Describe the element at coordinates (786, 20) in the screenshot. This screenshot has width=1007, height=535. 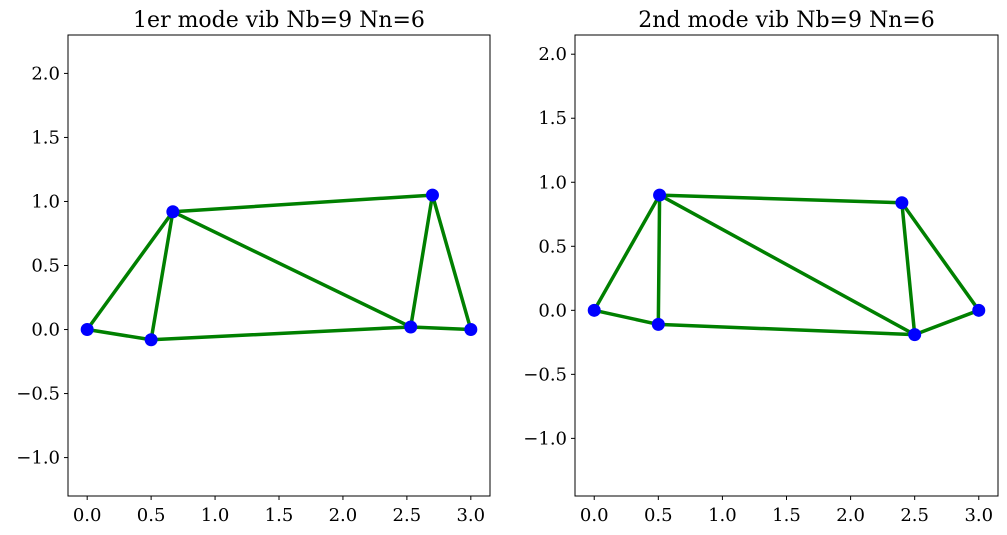
I see `subplot-title: 2nd mode vib Nb=9 Nn=6` at that location.